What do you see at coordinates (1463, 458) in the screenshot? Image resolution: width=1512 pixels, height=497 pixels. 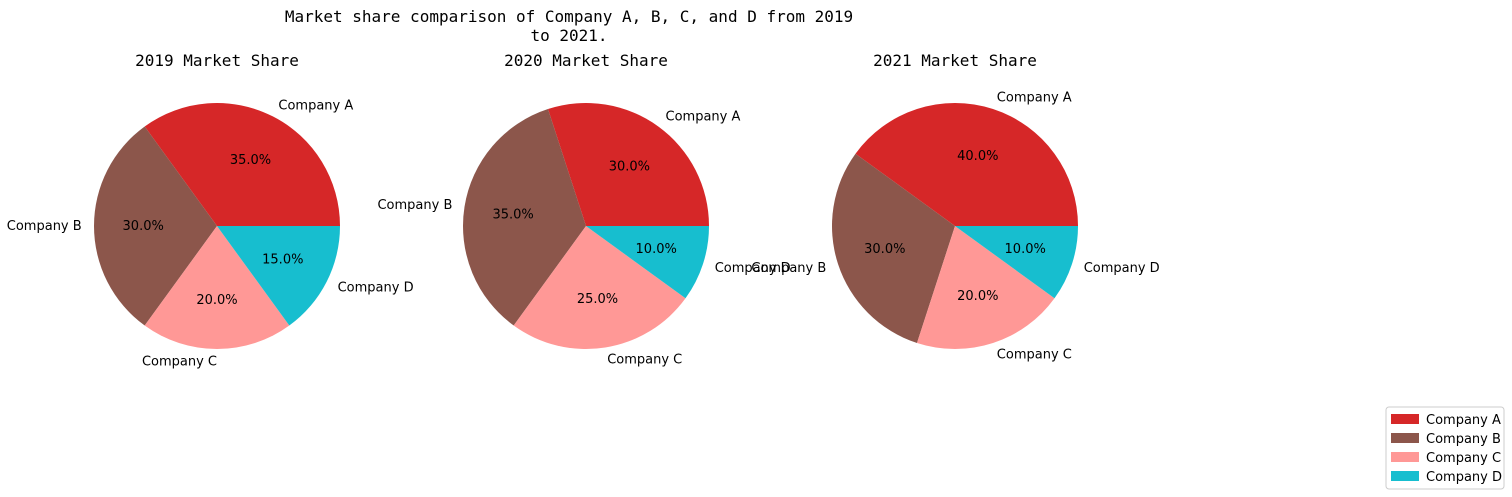 I see `legend-label-company-c: Company C` at bounding box center [1463, 458].